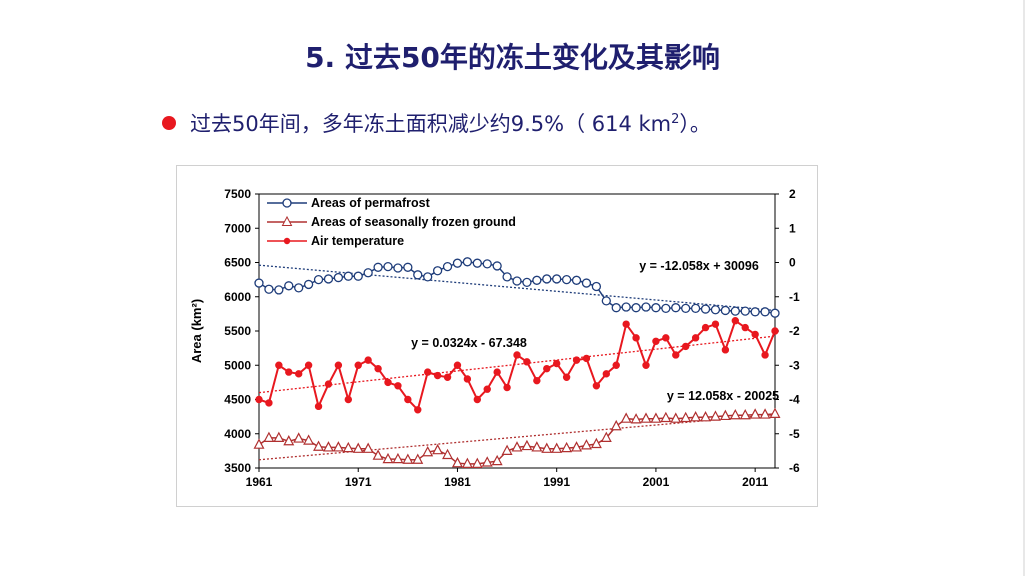 Image resolution: width=1025 pixels, height=576 pixels. I want to click on legend-marker, so click(287, 203).